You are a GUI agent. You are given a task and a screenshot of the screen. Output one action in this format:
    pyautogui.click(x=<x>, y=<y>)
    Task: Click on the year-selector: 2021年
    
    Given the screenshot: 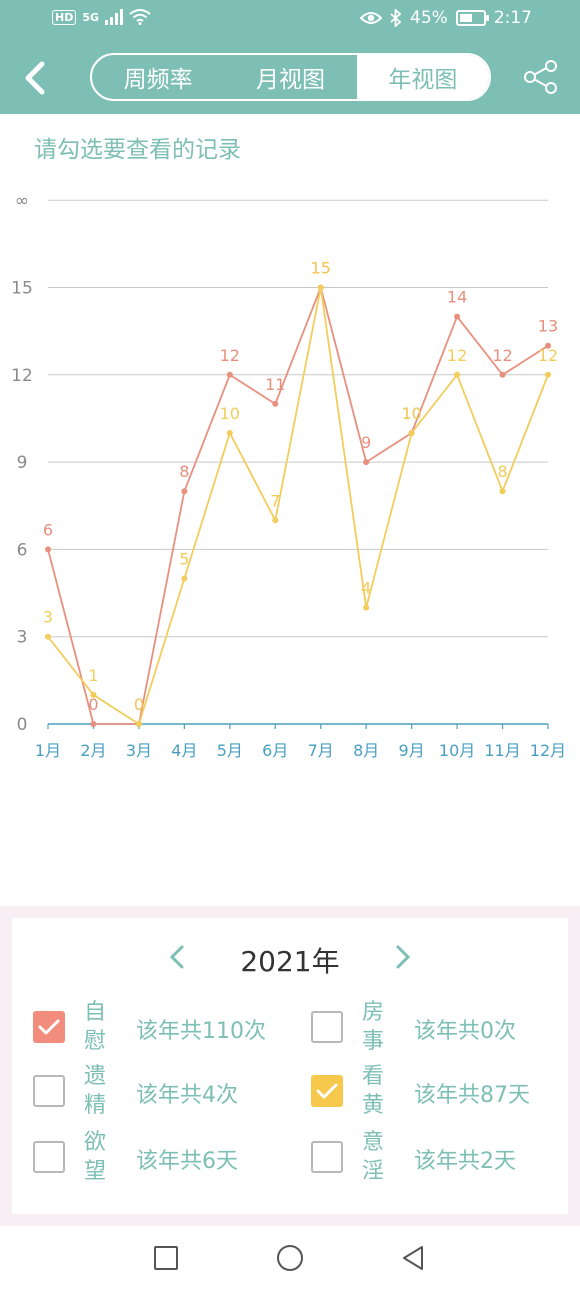 What is the action you would take?
    pyautogui.click(x=290, y=957)
    